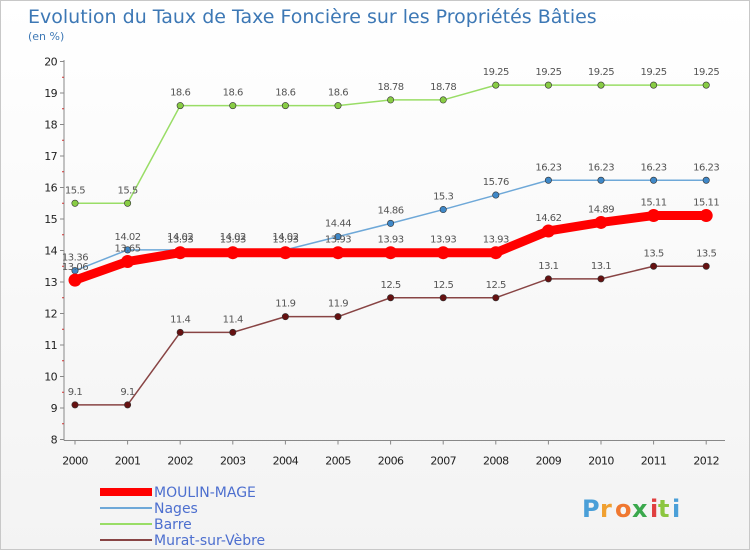 The height and width of the screenshot is (550, 750). Describe the element at coordinates (338, 304) in the screenshot. I see `data-label-murat-sur-v-bre: 11.9` at that location.